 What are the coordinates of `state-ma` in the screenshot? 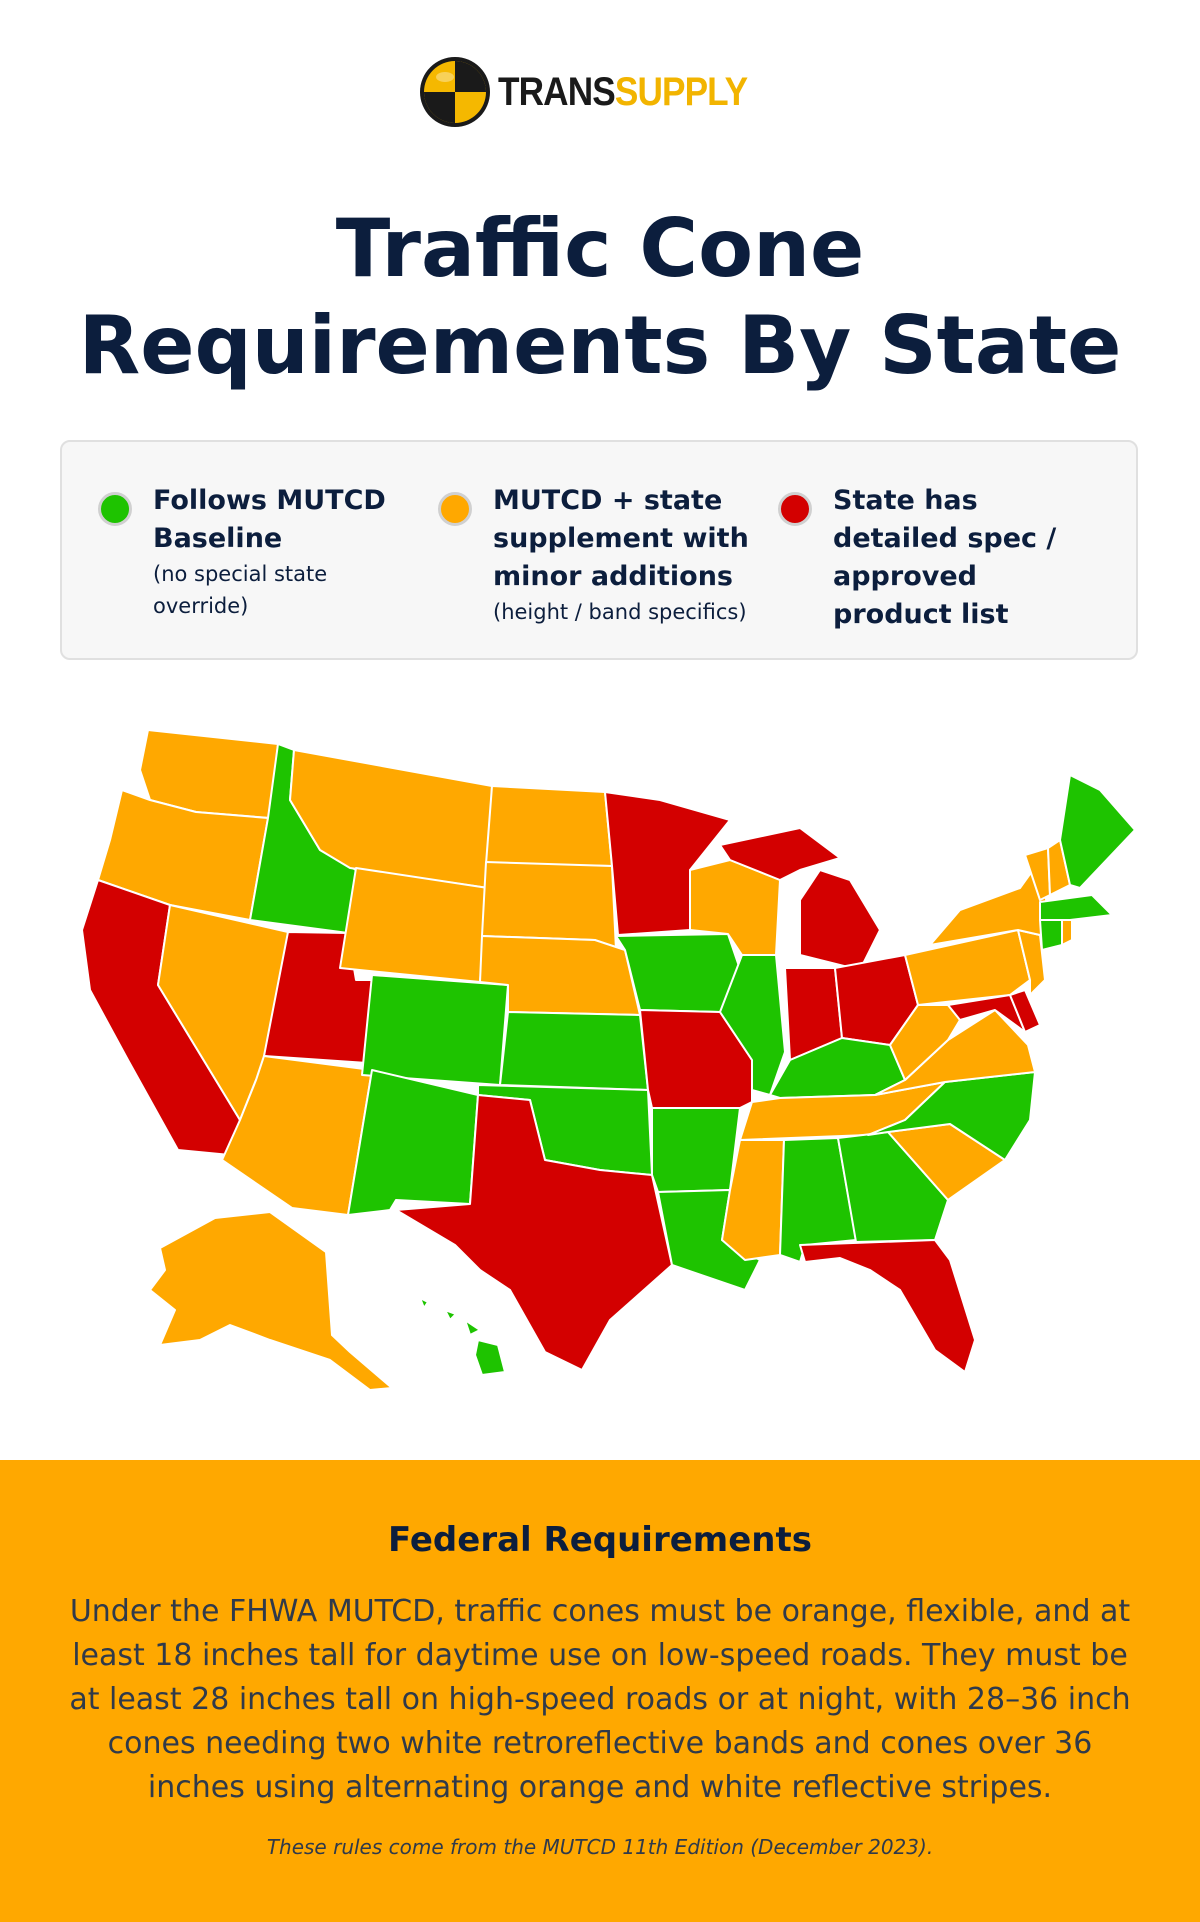 It's located at (1076, 907).